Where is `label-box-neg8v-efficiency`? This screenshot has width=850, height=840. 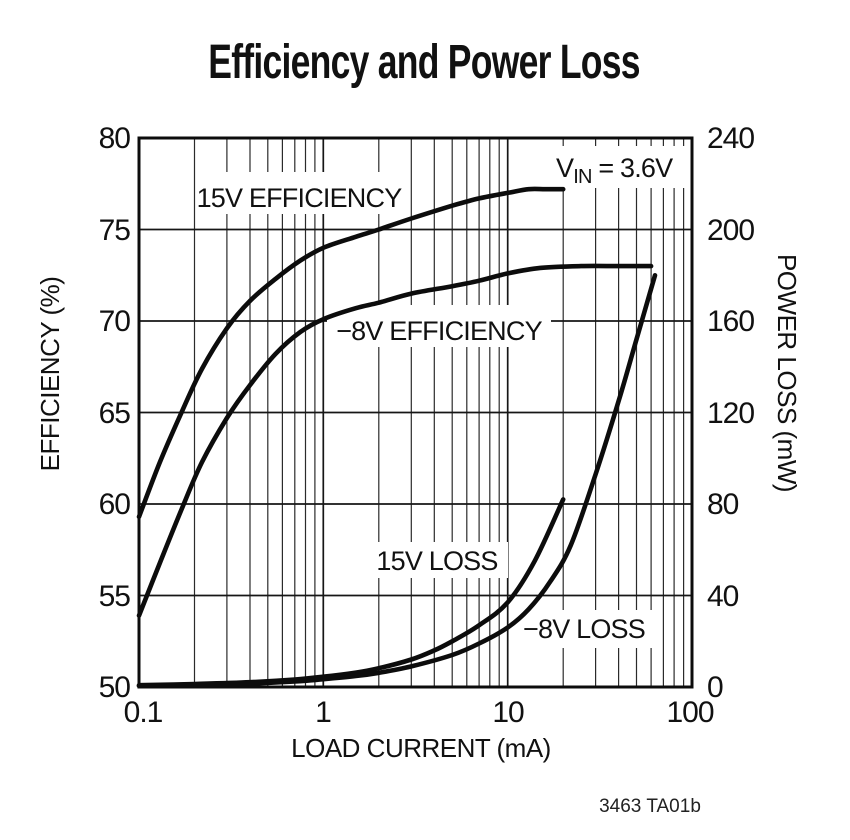 label-box-neg8v-efficiency is located at coordinates (439, 326).